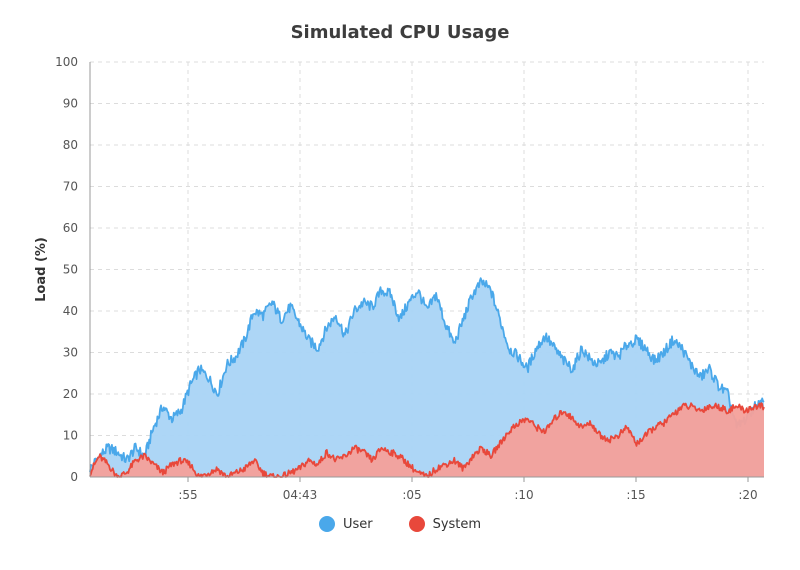  Describe the element at coordinates (326, 524) in the screenshot. I see `legend-marker-user` at that location.